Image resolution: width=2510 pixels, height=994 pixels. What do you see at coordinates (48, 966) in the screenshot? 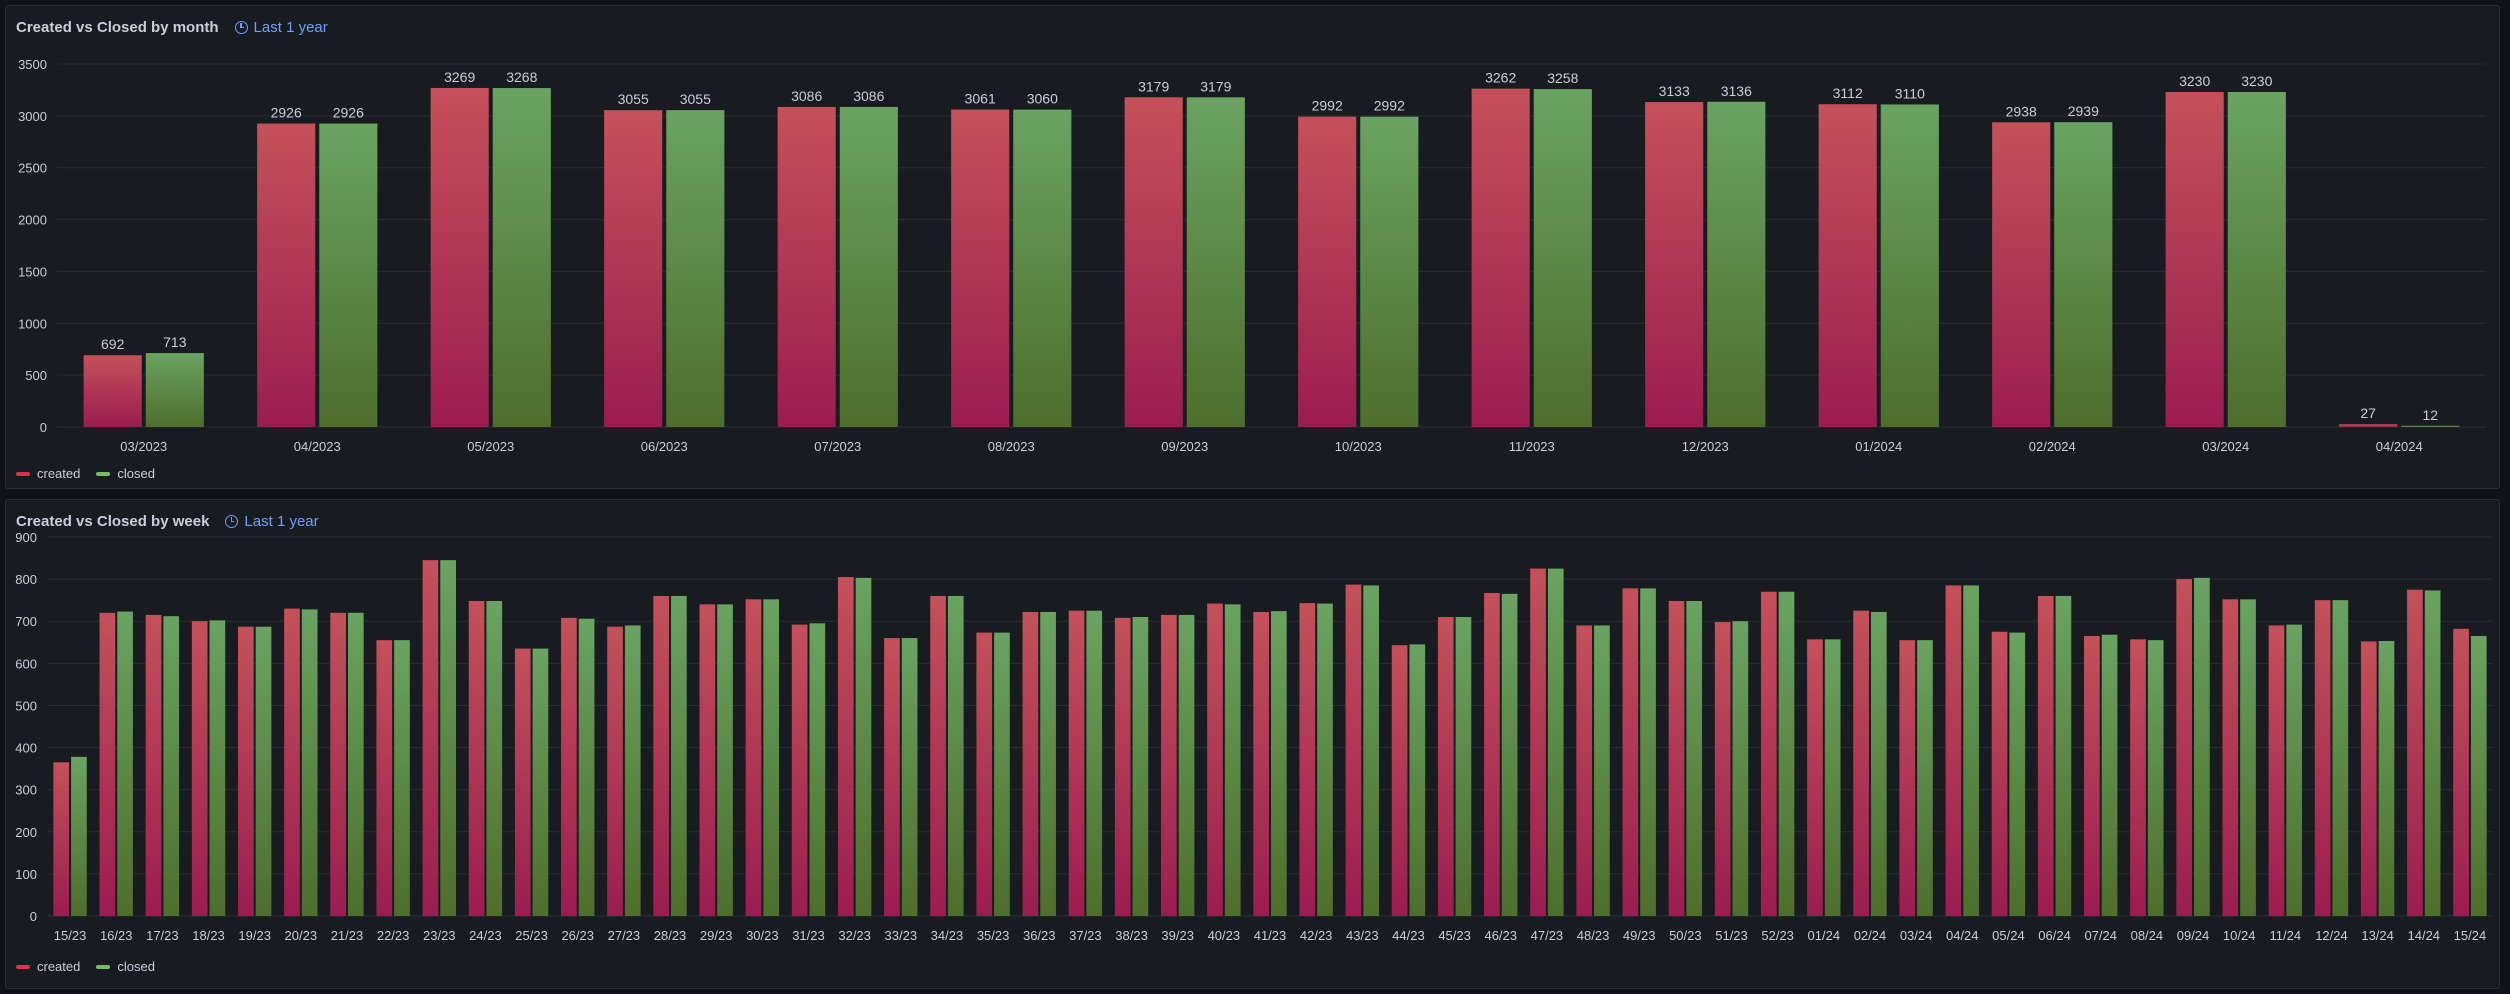
I see `legend-item-created: created` at bounding box center [48, 966].